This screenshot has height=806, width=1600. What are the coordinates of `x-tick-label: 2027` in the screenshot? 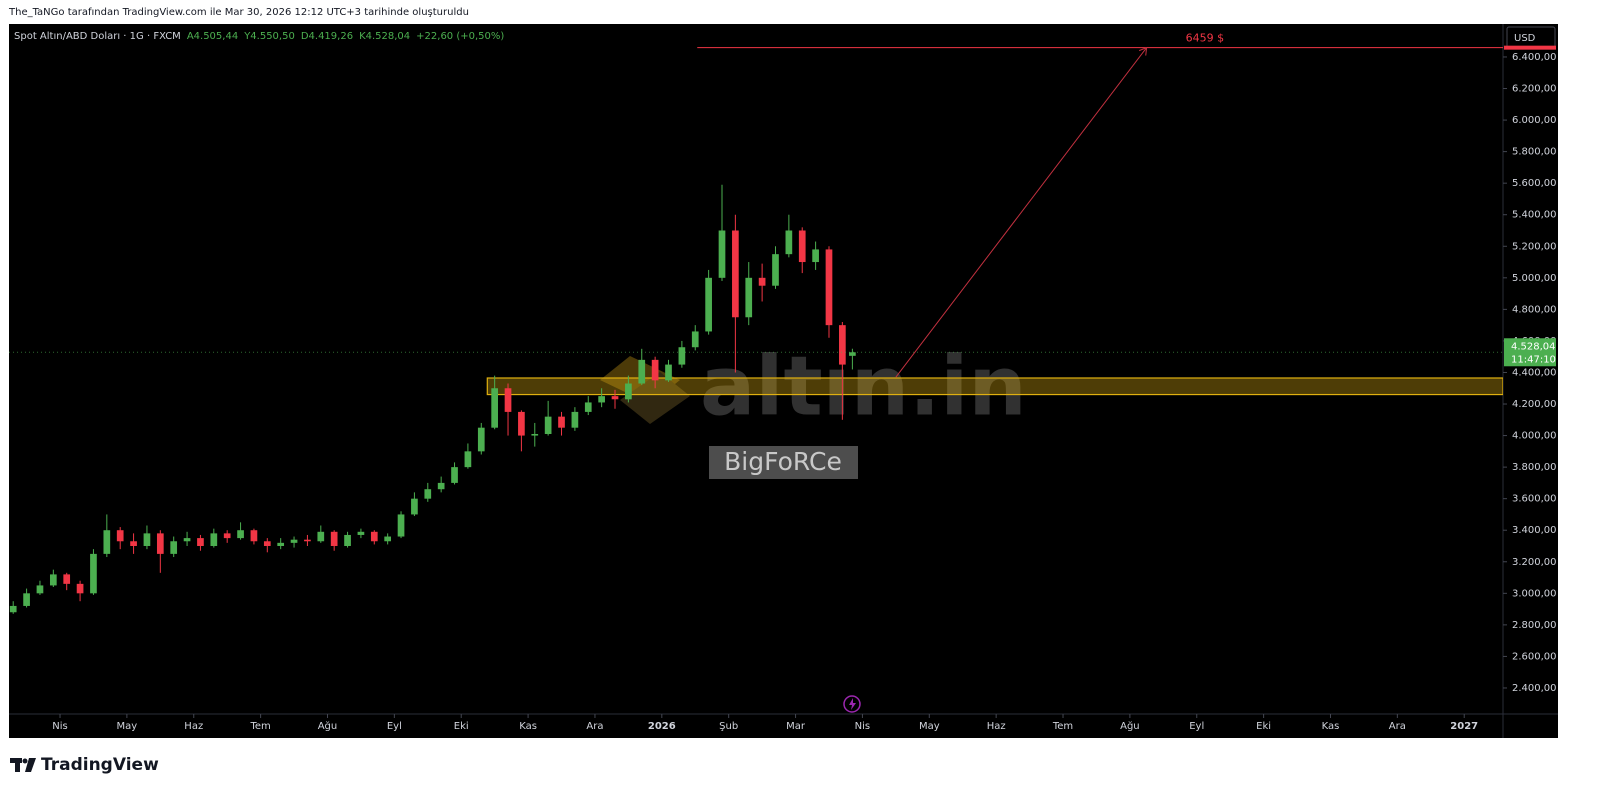 It's located at (1464, 726).